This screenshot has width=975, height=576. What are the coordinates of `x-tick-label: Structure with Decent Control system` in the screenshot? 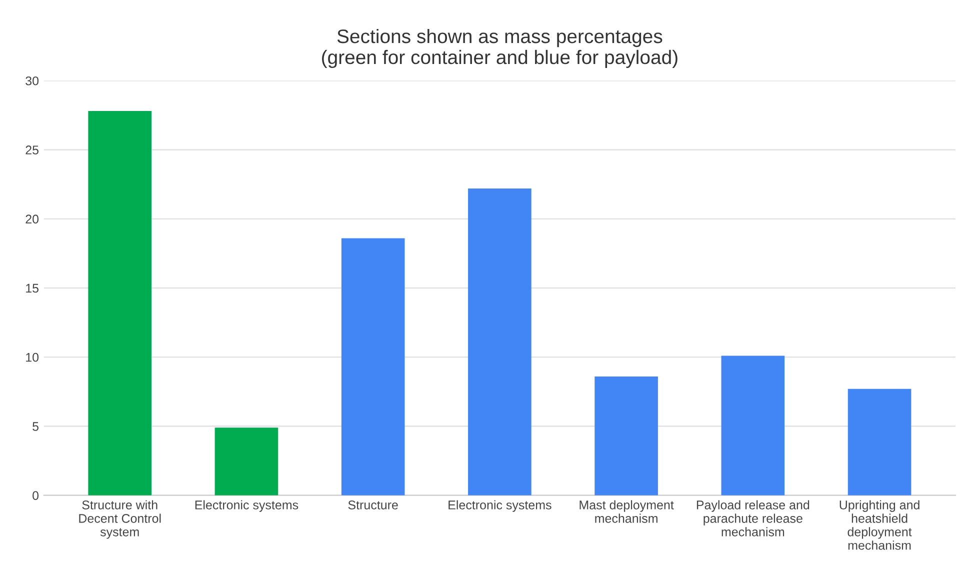 It's located at (120, 519).